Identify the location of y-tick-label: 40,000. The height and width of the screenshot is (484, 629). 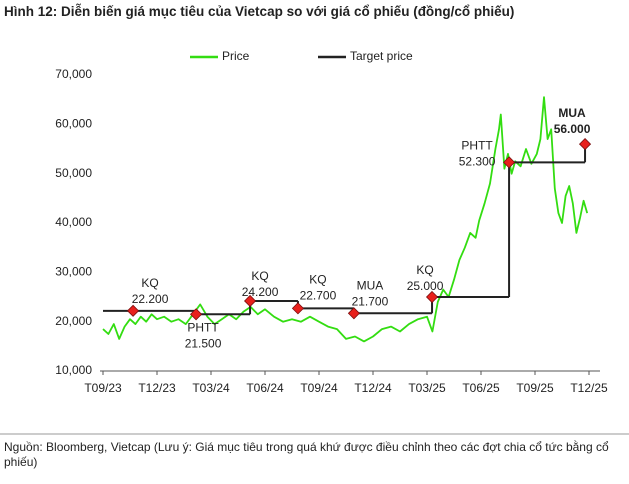
(73, 222).